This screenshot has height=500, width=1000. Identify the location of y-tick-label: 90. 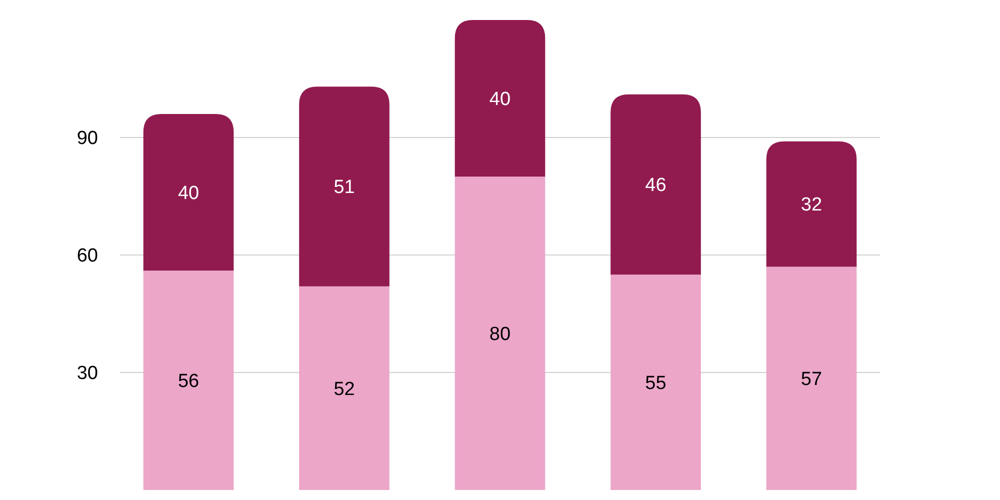
(87, 139).